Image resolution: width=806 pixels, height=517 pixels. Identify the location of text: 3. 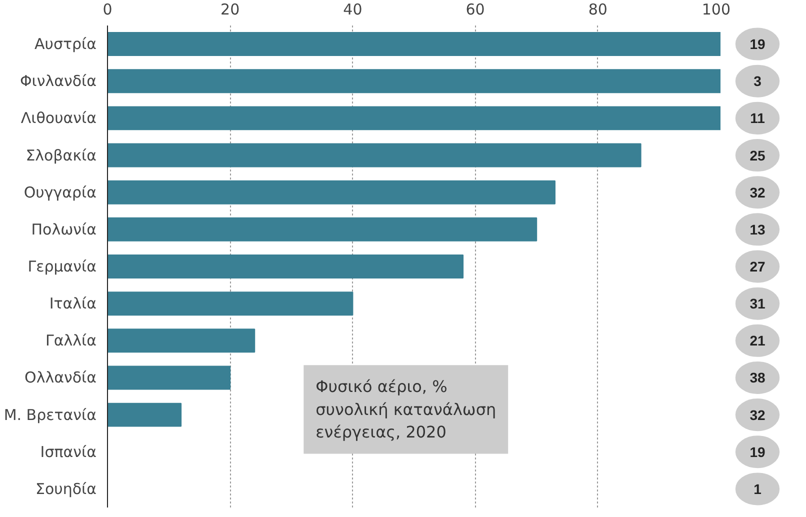
(758, 81).